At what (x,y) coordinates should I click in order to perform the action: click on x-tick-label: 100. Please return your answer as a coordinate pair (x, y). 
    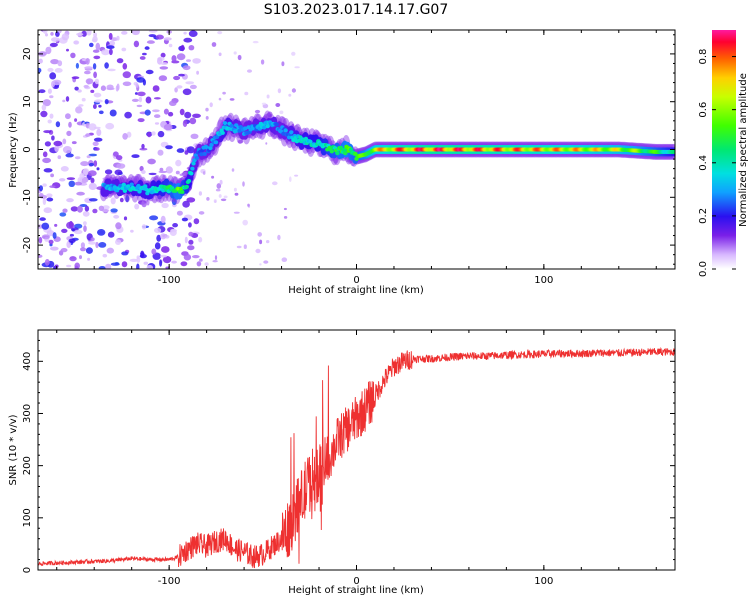
    Looking at the image, I should click on (543, 280).